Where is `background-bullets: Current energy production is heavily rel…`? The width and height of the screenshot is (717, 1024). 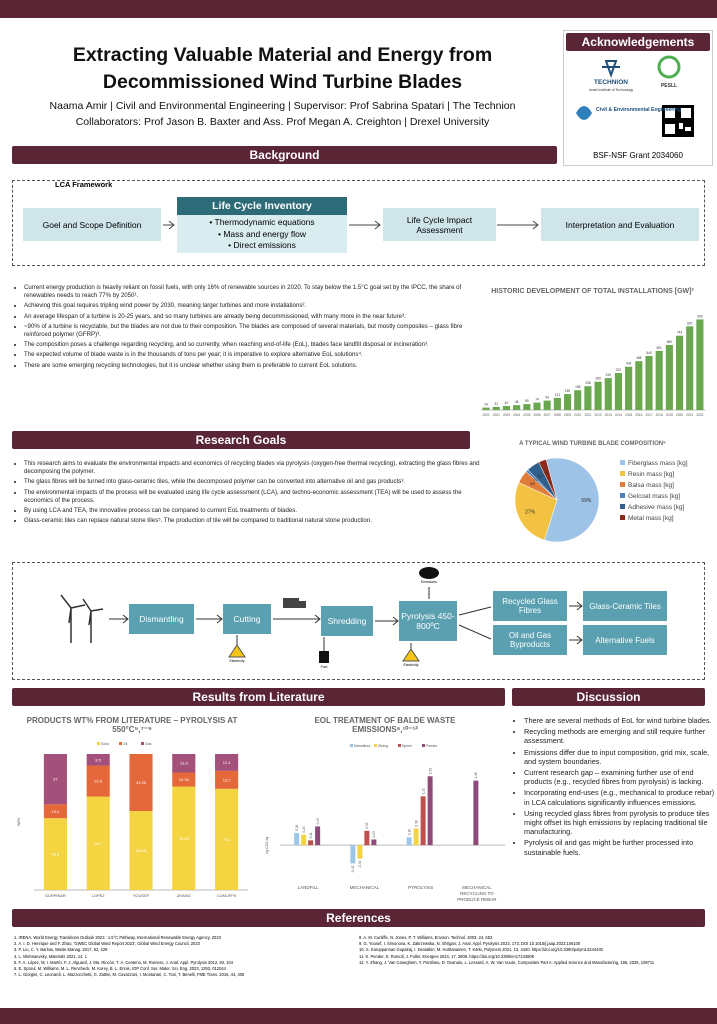
background-bullets: Current energy production is heavily rel… is located at coordinates (247, 328).